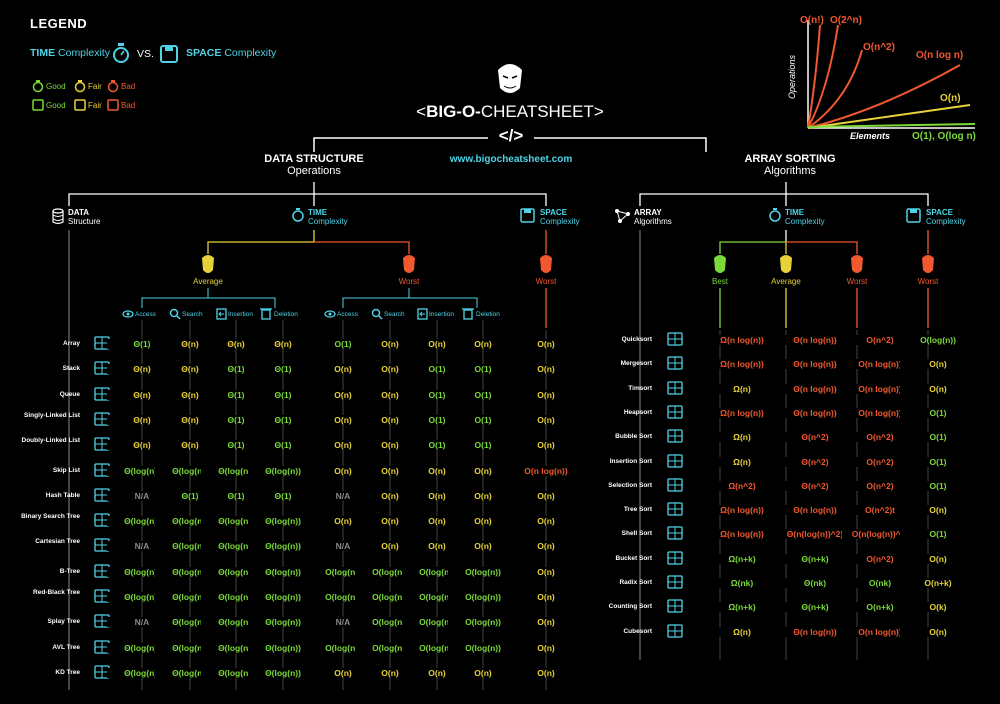  Describe the element at coordinates (622, 216) in the screenshot. I see `array-nodes-icon` at that location.